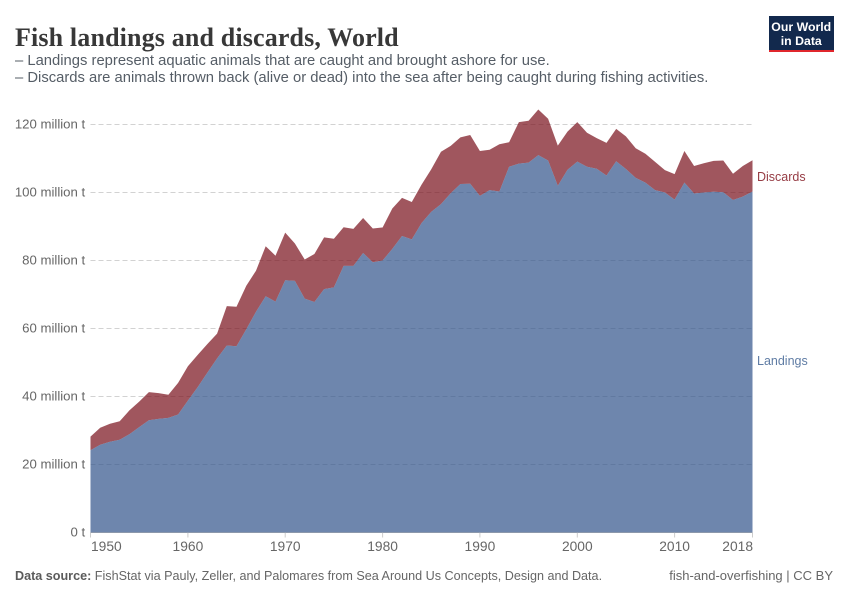 Image resolution: width=850 pixels, height=600 pixels. What do you see at coordinates (53, 463) in the screenshot?
I see `svg-text: 20 million t` at bounding box center [53, 463].